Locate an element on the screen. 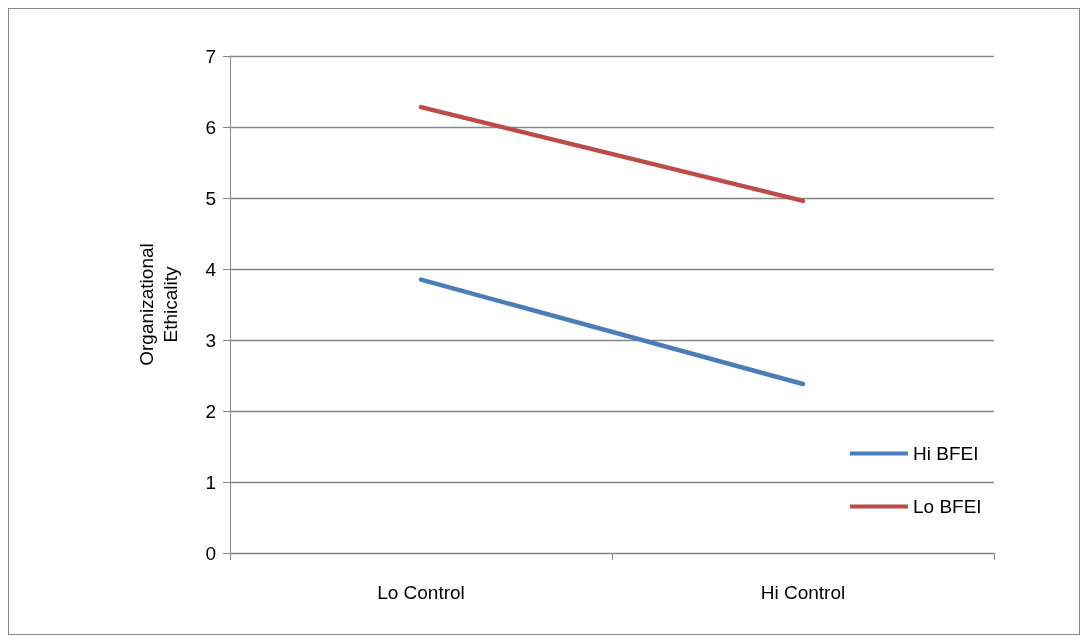  y-tick-label: 3 is located at coordinates (210, 340).